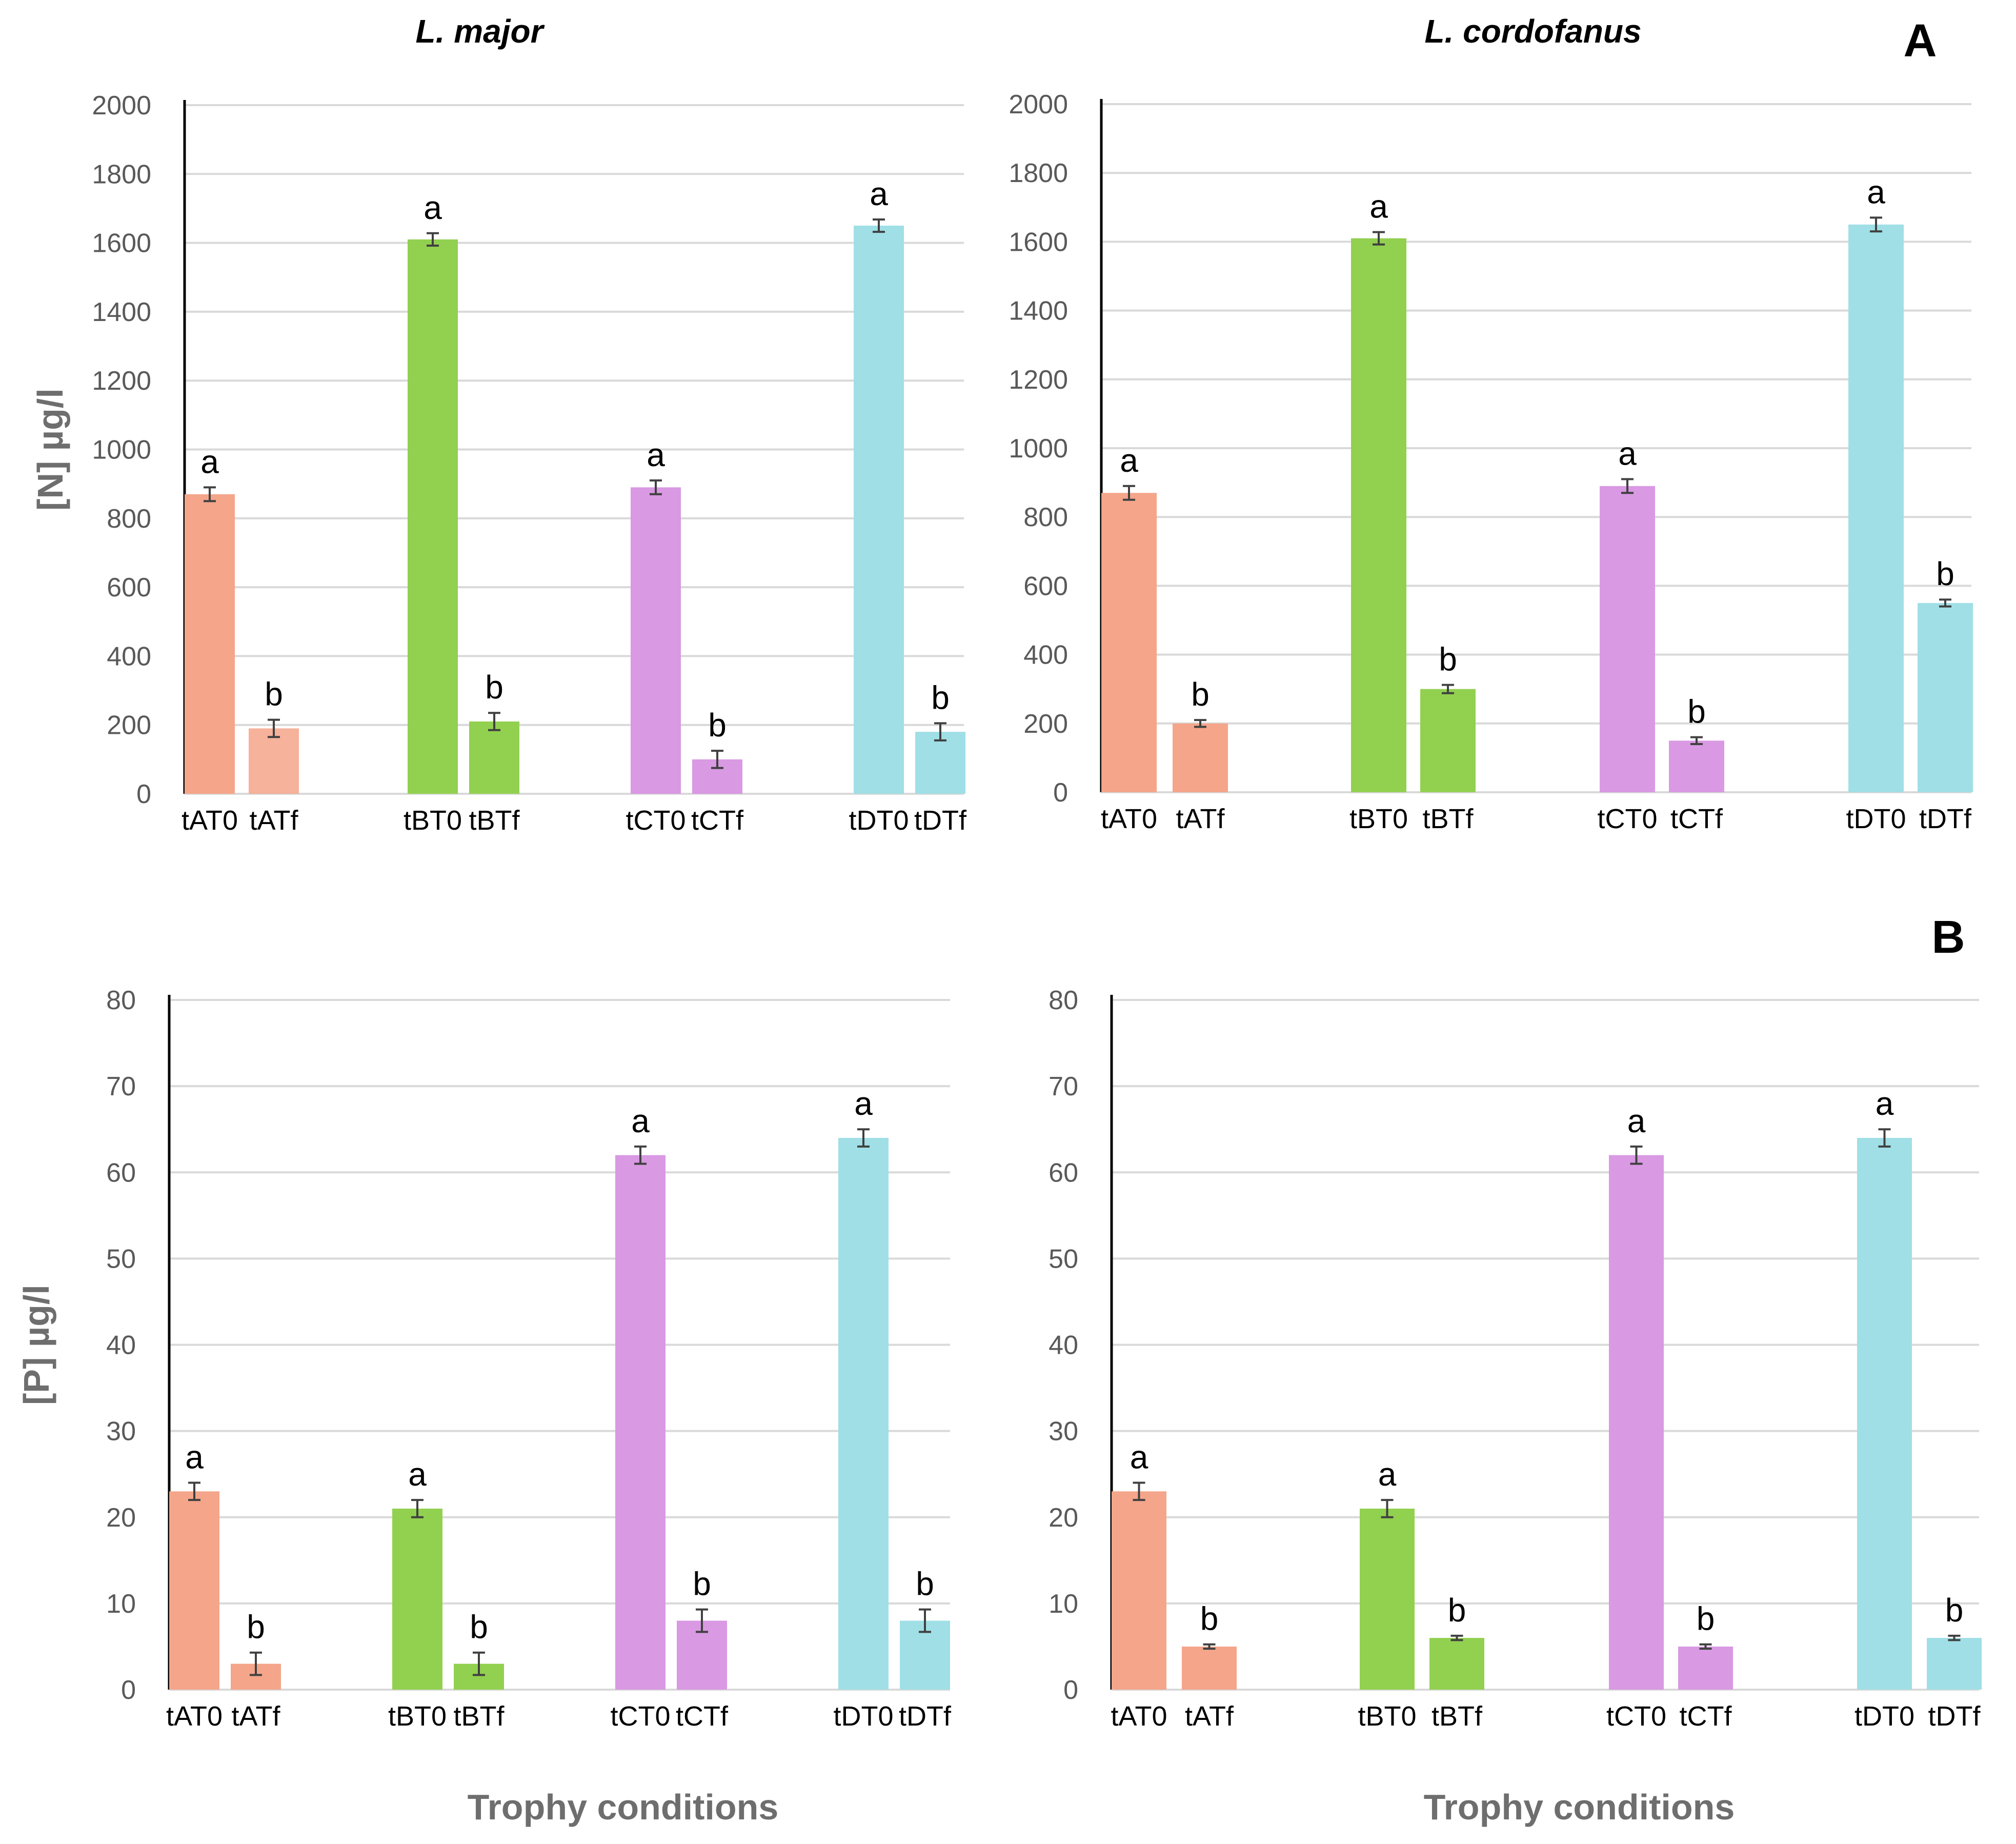  I want to click on y-tick-label: 1400, so click(1038, 311).